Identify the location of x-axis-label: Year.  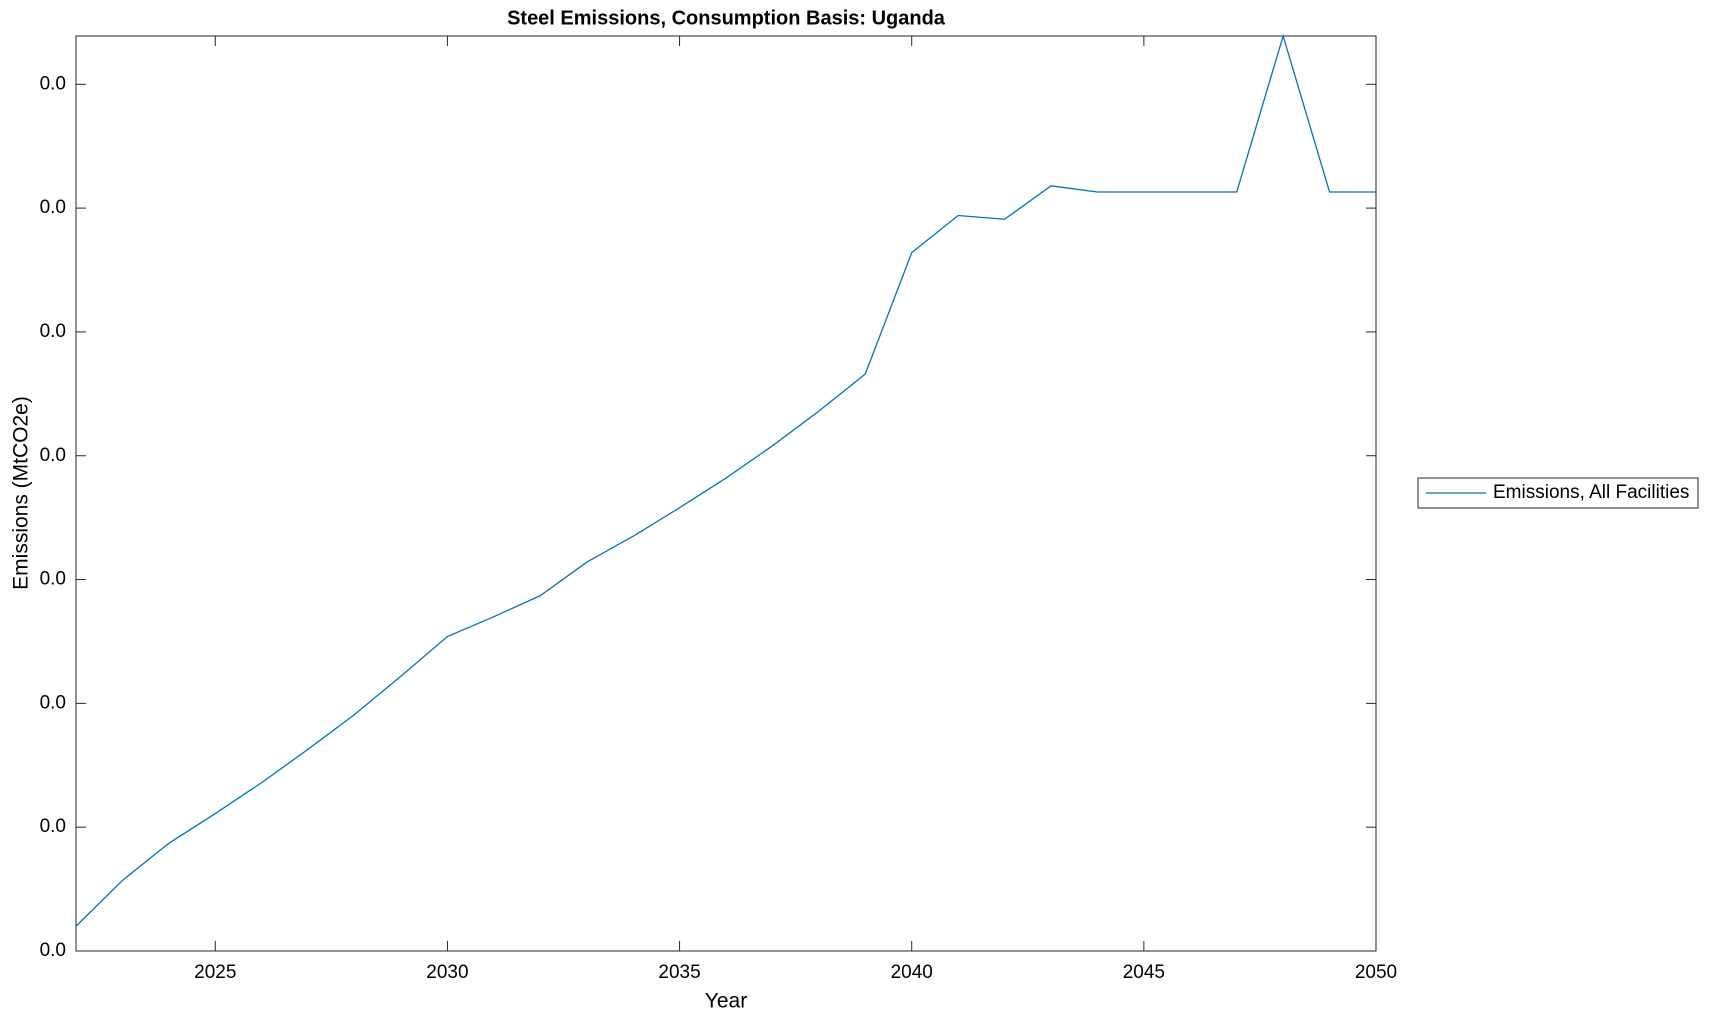
(726, 1001).